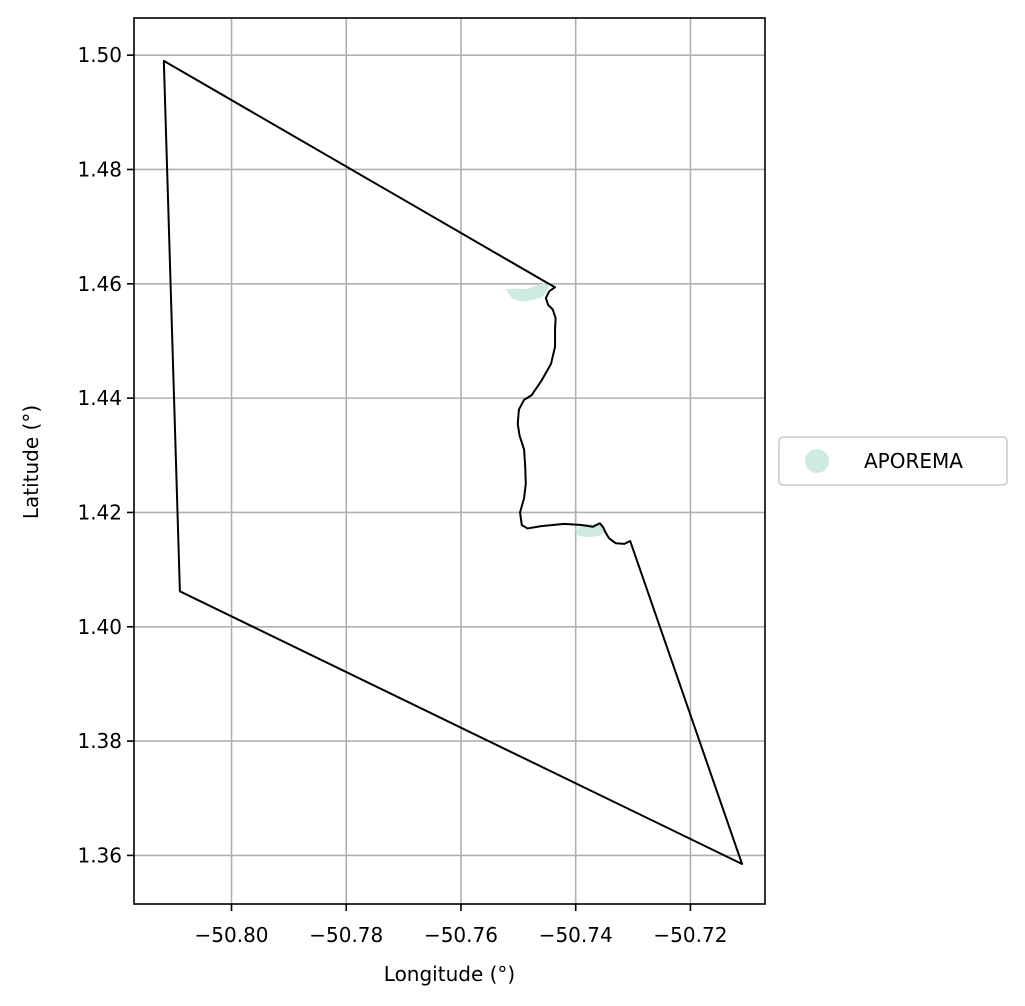 The image size is (1025, 1006). Describe the element at coordinates (99, 169) in the screenshot. I see `y-tick-label: 1.48` at that location.